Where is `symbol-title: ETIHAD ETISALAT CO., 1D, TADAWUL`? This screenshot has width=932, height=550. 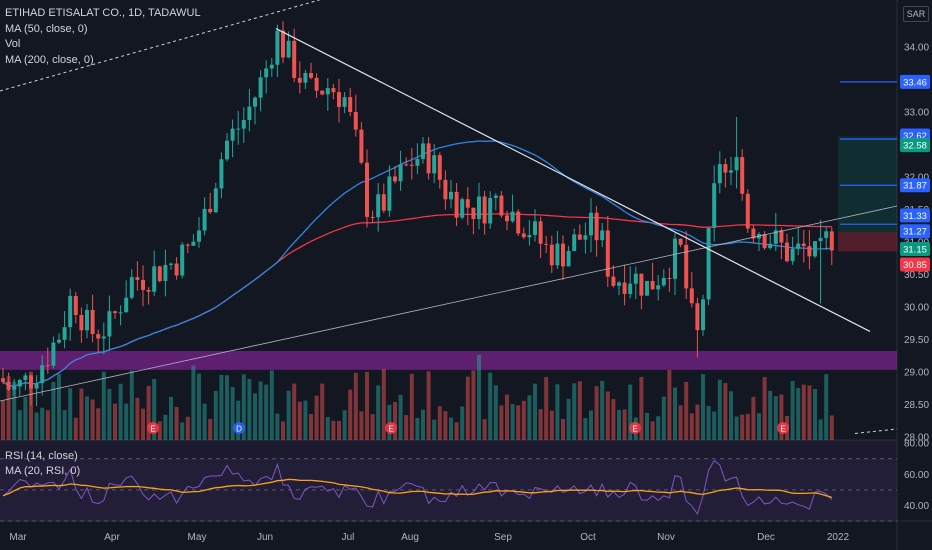
symbol-title: ETIHAD ETISALAT CO., 1D, TADAWUL is located at coordinates (103, 13).